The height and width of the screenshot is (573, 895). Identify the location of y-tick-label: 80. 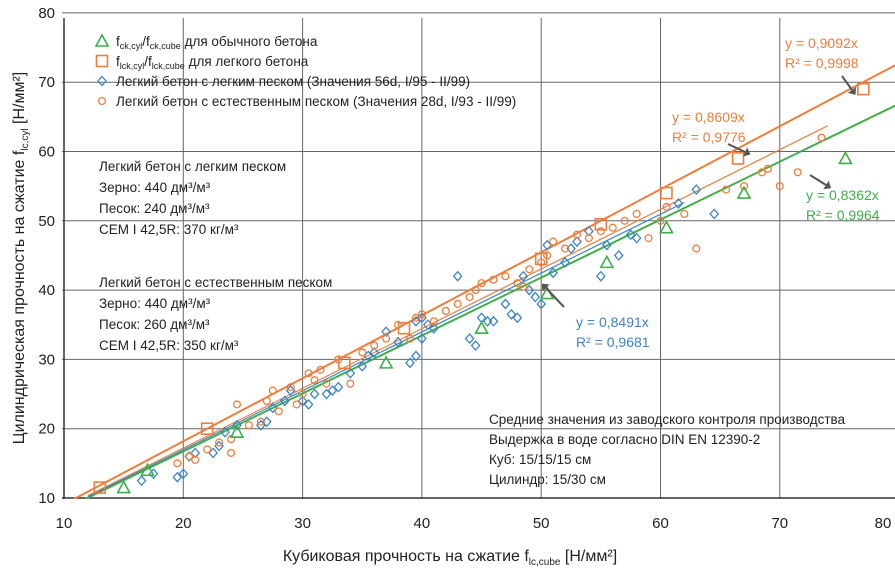
(46, 13).